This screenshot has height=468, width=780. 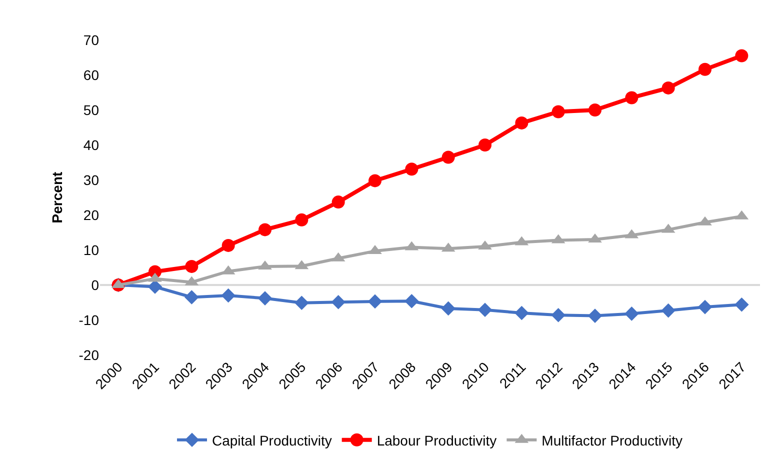 I want to click on legend-label: Labour Productivity, so click(x=436, y=440).